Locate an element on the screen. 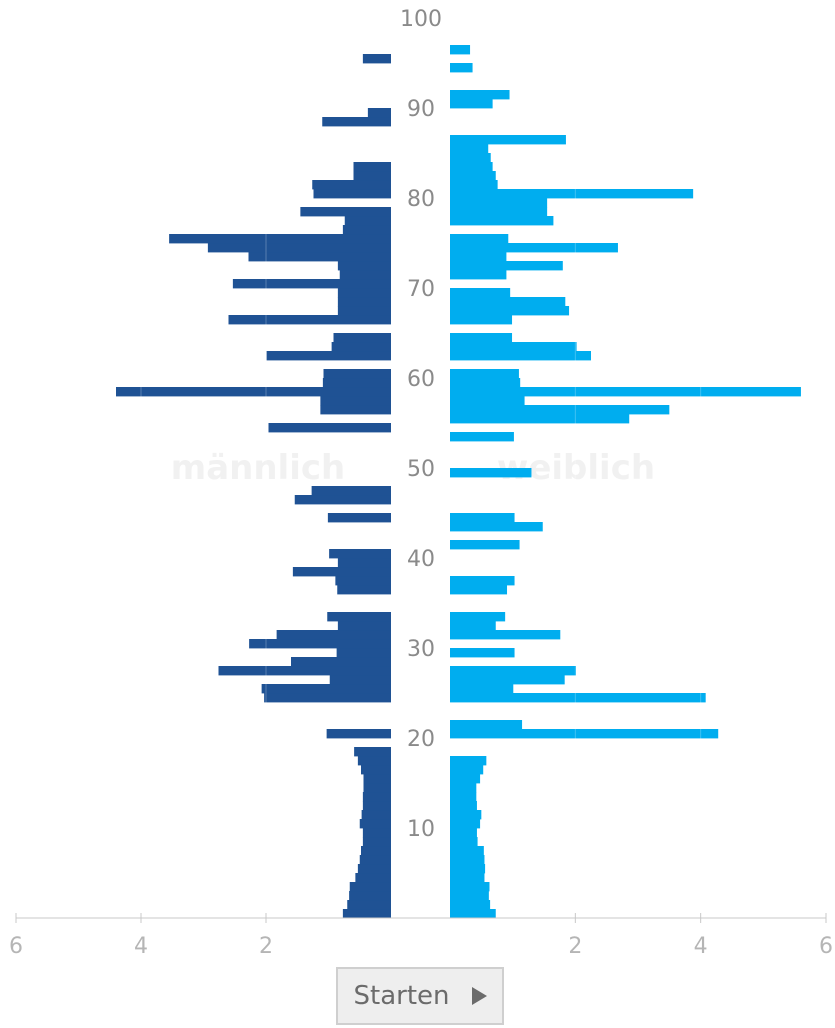  age-label-30: 30 is located at coordinates (421, 649).